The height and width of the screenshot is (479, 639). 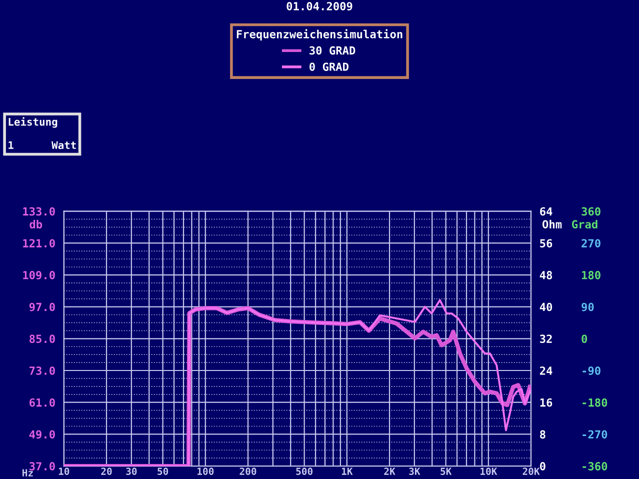 I want to click on text: 01.04.2009, so click(x=319, y=6).